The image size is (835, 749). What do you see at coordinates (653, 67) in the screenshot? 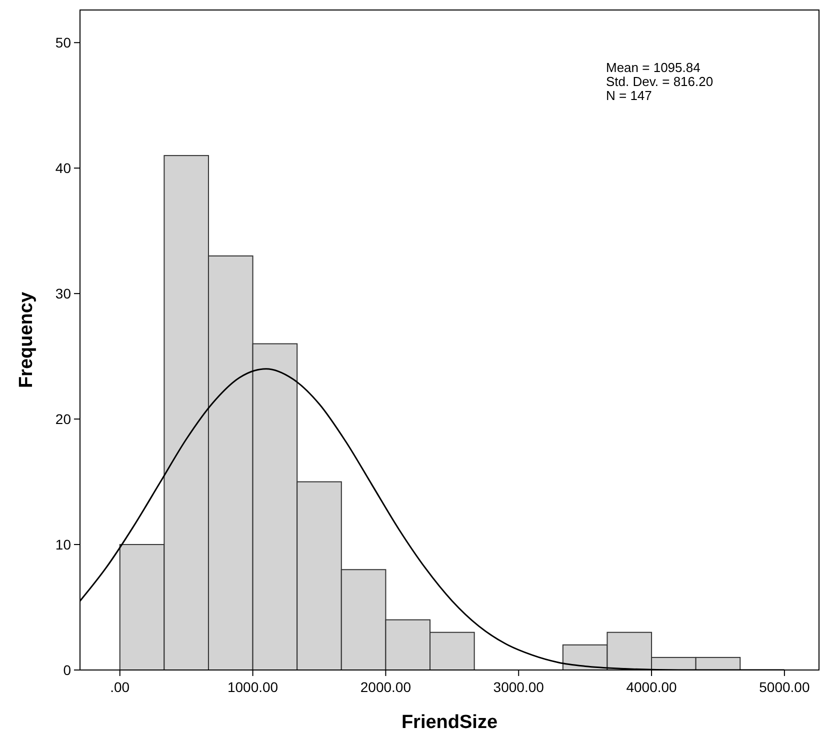
I see `annotation: Mean = 1095.84` at bounding box center [653, 67].